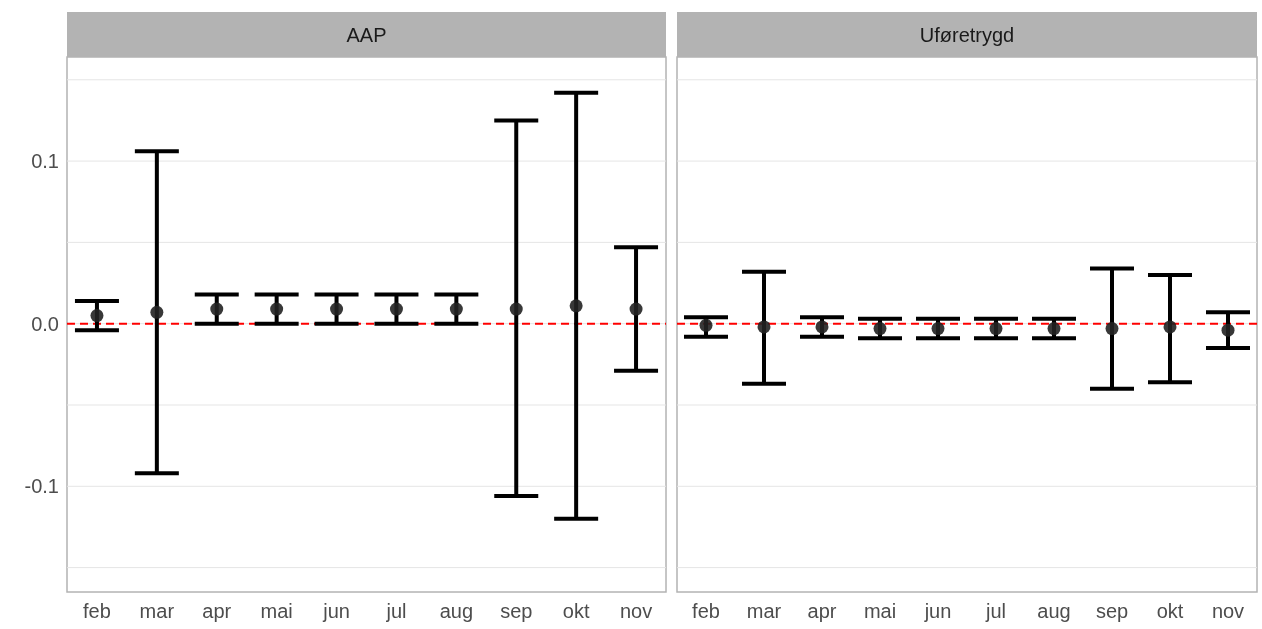 Image resolution: width=1262 pixels, height=629 pixels. What do you see at coordinates (366, 34) in the screenshot?
I see `chart-title: AAP` at bounding box center [366, 34].